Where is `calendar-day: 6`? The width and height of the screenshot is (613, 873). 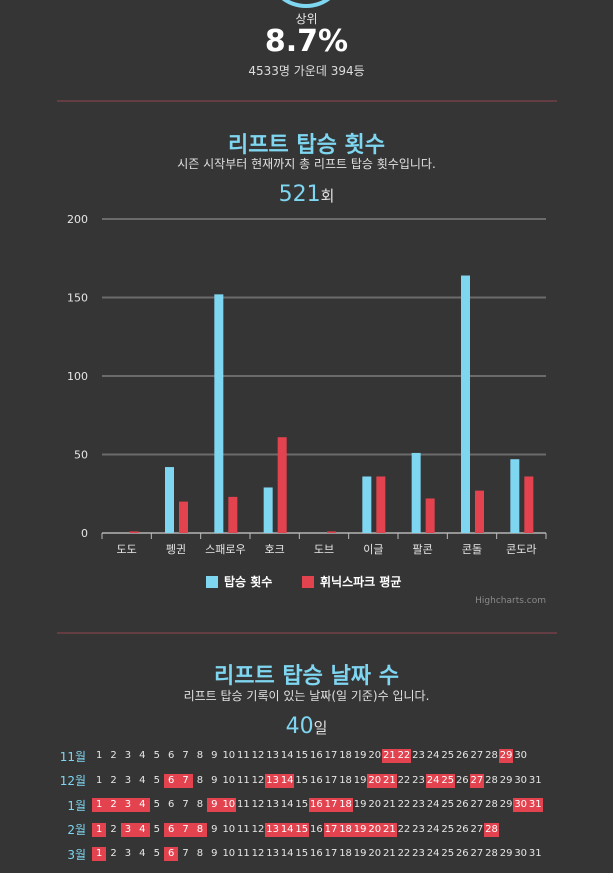 calendar-day: 6 is located at coordinates (171, 854).